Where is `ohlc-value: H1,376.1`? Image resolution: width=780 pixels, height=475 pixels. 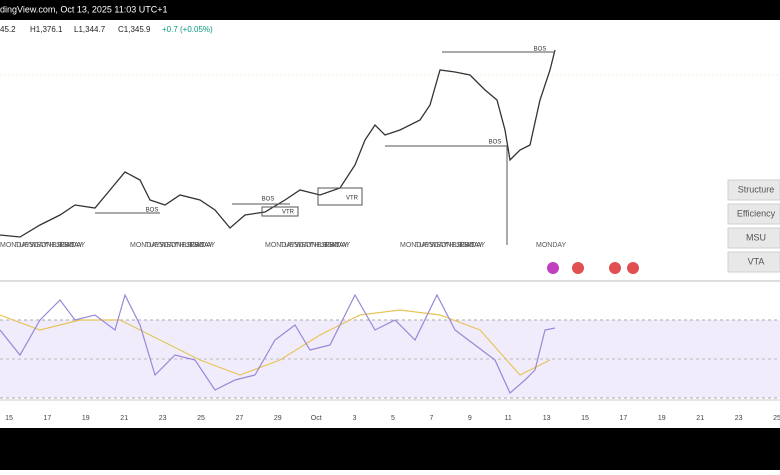 ohlc-value: H1,376.1 is located at coordinates (46, 29).